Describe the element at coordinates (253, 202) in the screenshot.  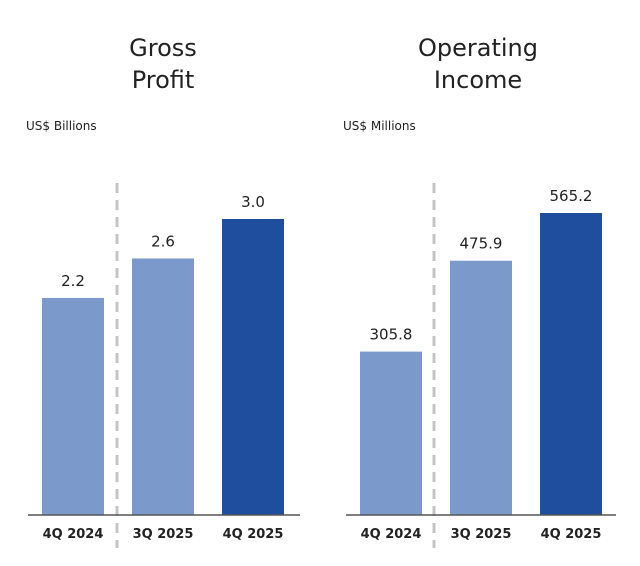
I see `chart1-value-label-3: 3.0` at that location.